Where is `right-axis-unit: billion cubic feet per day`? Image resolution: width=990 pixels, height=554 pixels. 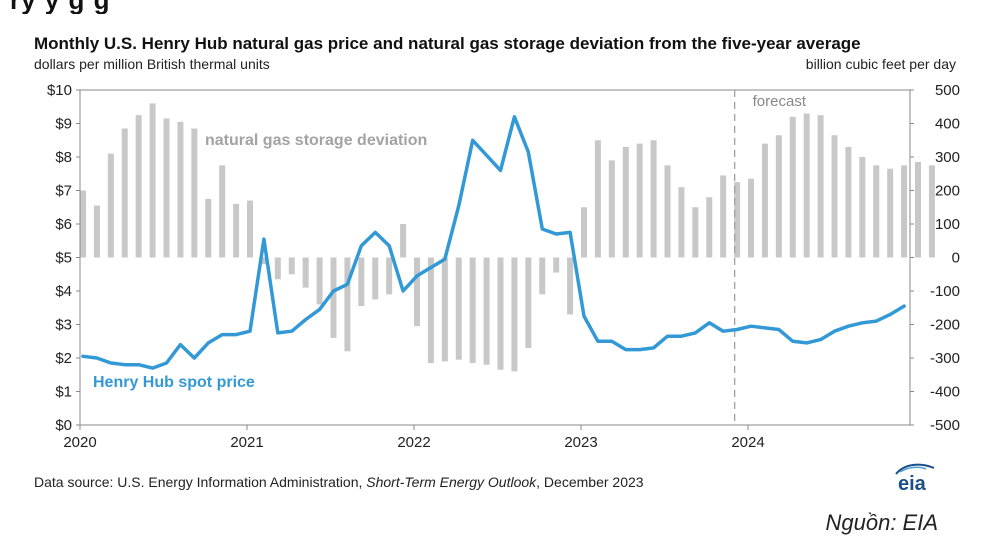 right-axis-unit: billion cubic feet per day is located at coordinates (880, 64).